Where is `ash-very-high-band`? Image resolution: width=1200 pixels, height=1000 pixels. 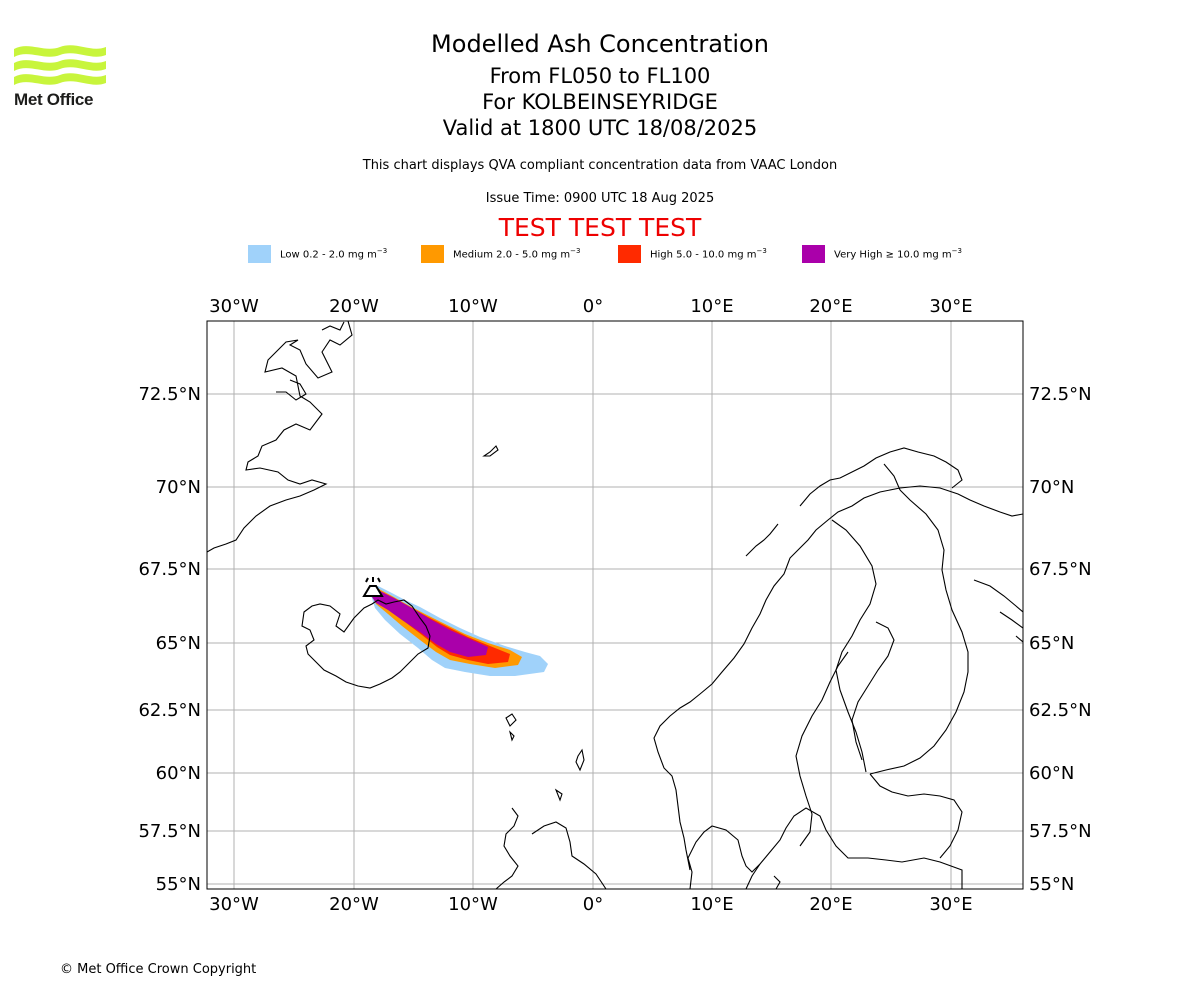
ash-very-high-band is located at coordinates (430, 624).